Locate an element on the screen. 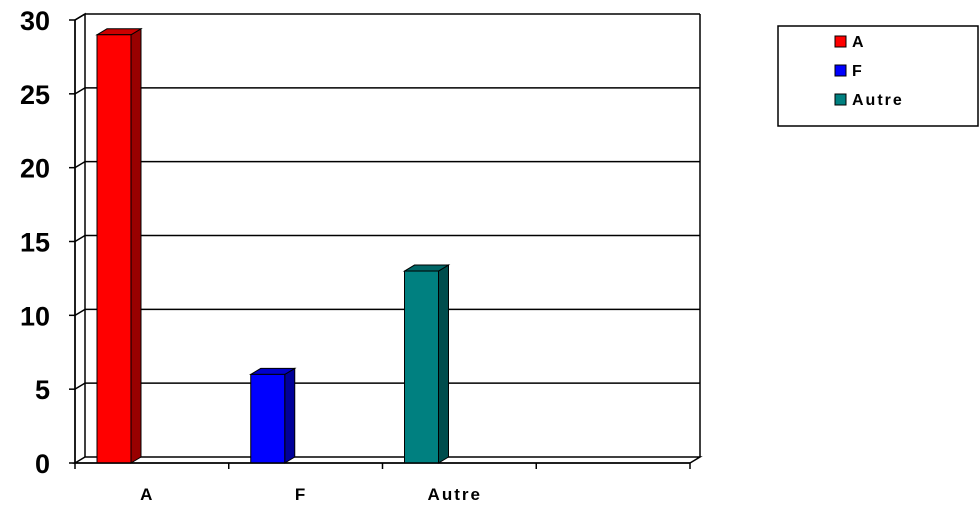  legend-label: F is located at coordinates (858, 71).